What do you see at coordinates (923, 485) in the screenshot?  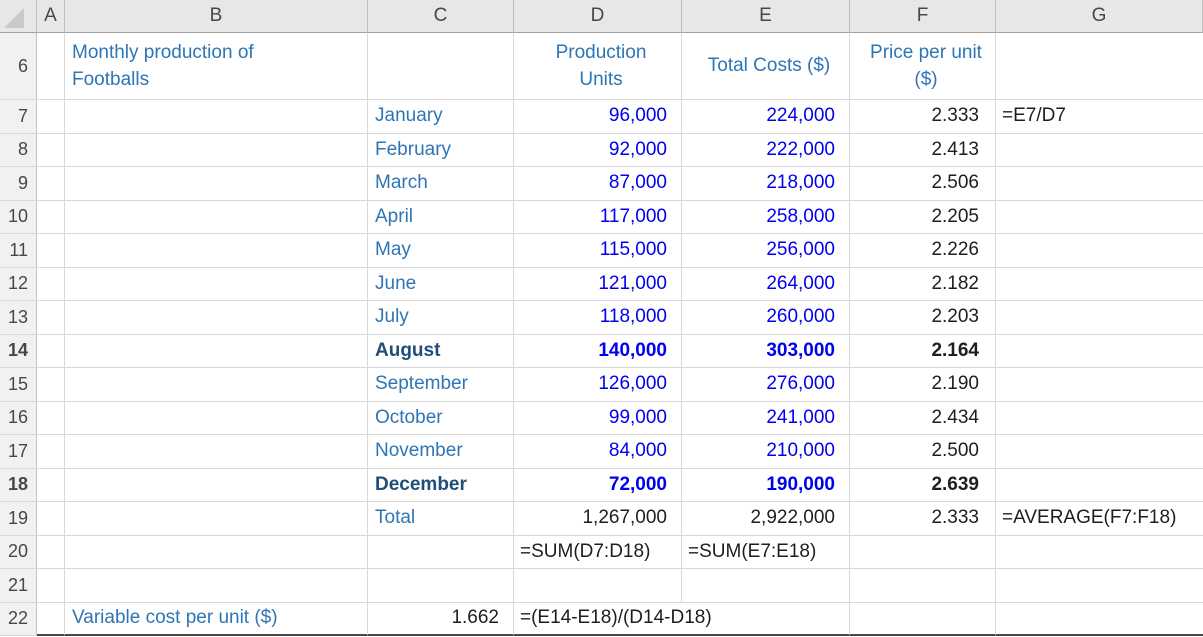 I see `cell-F18-price: 2.639` at bounding box center [923, 485].